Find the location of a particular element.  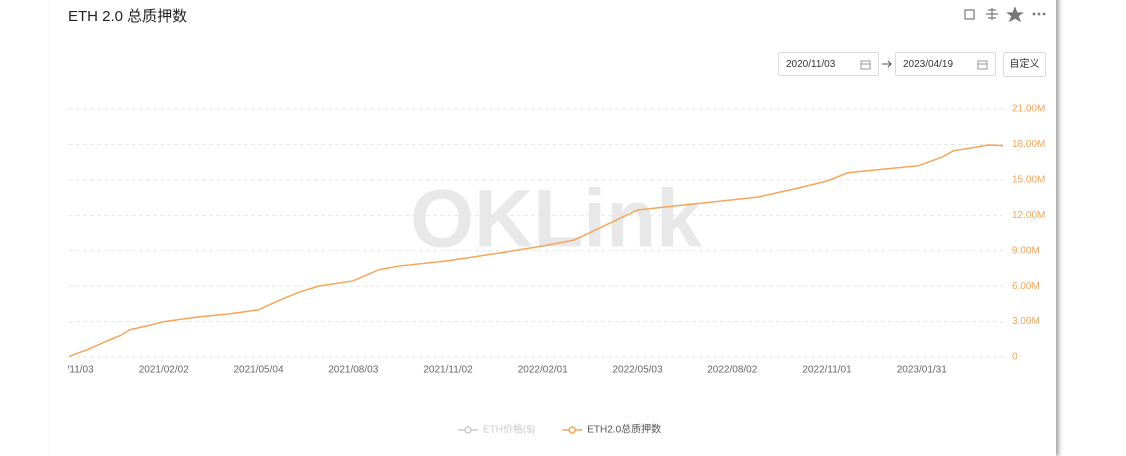

legend-item: ETH2.0总质押数 is located at coordinates (611, 429).